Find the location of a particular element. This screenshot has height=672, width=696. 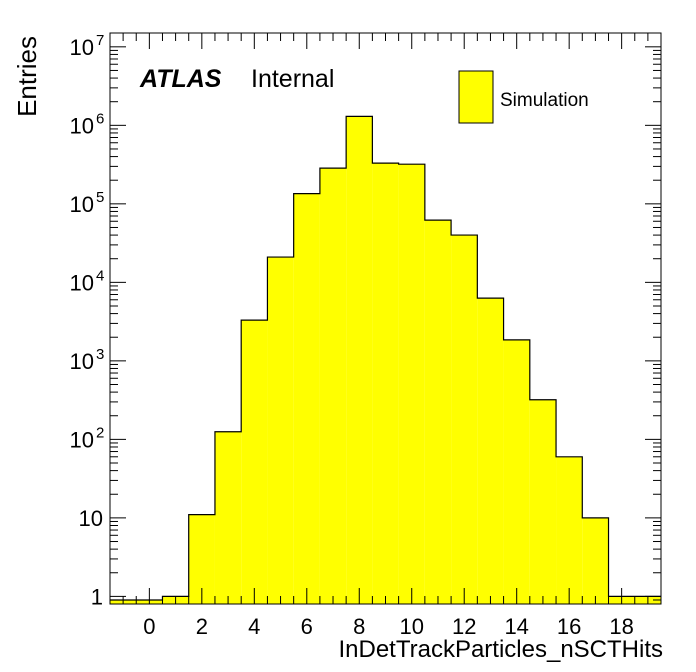

atlas-label: ATLAS is located at coordinates (180, 79).